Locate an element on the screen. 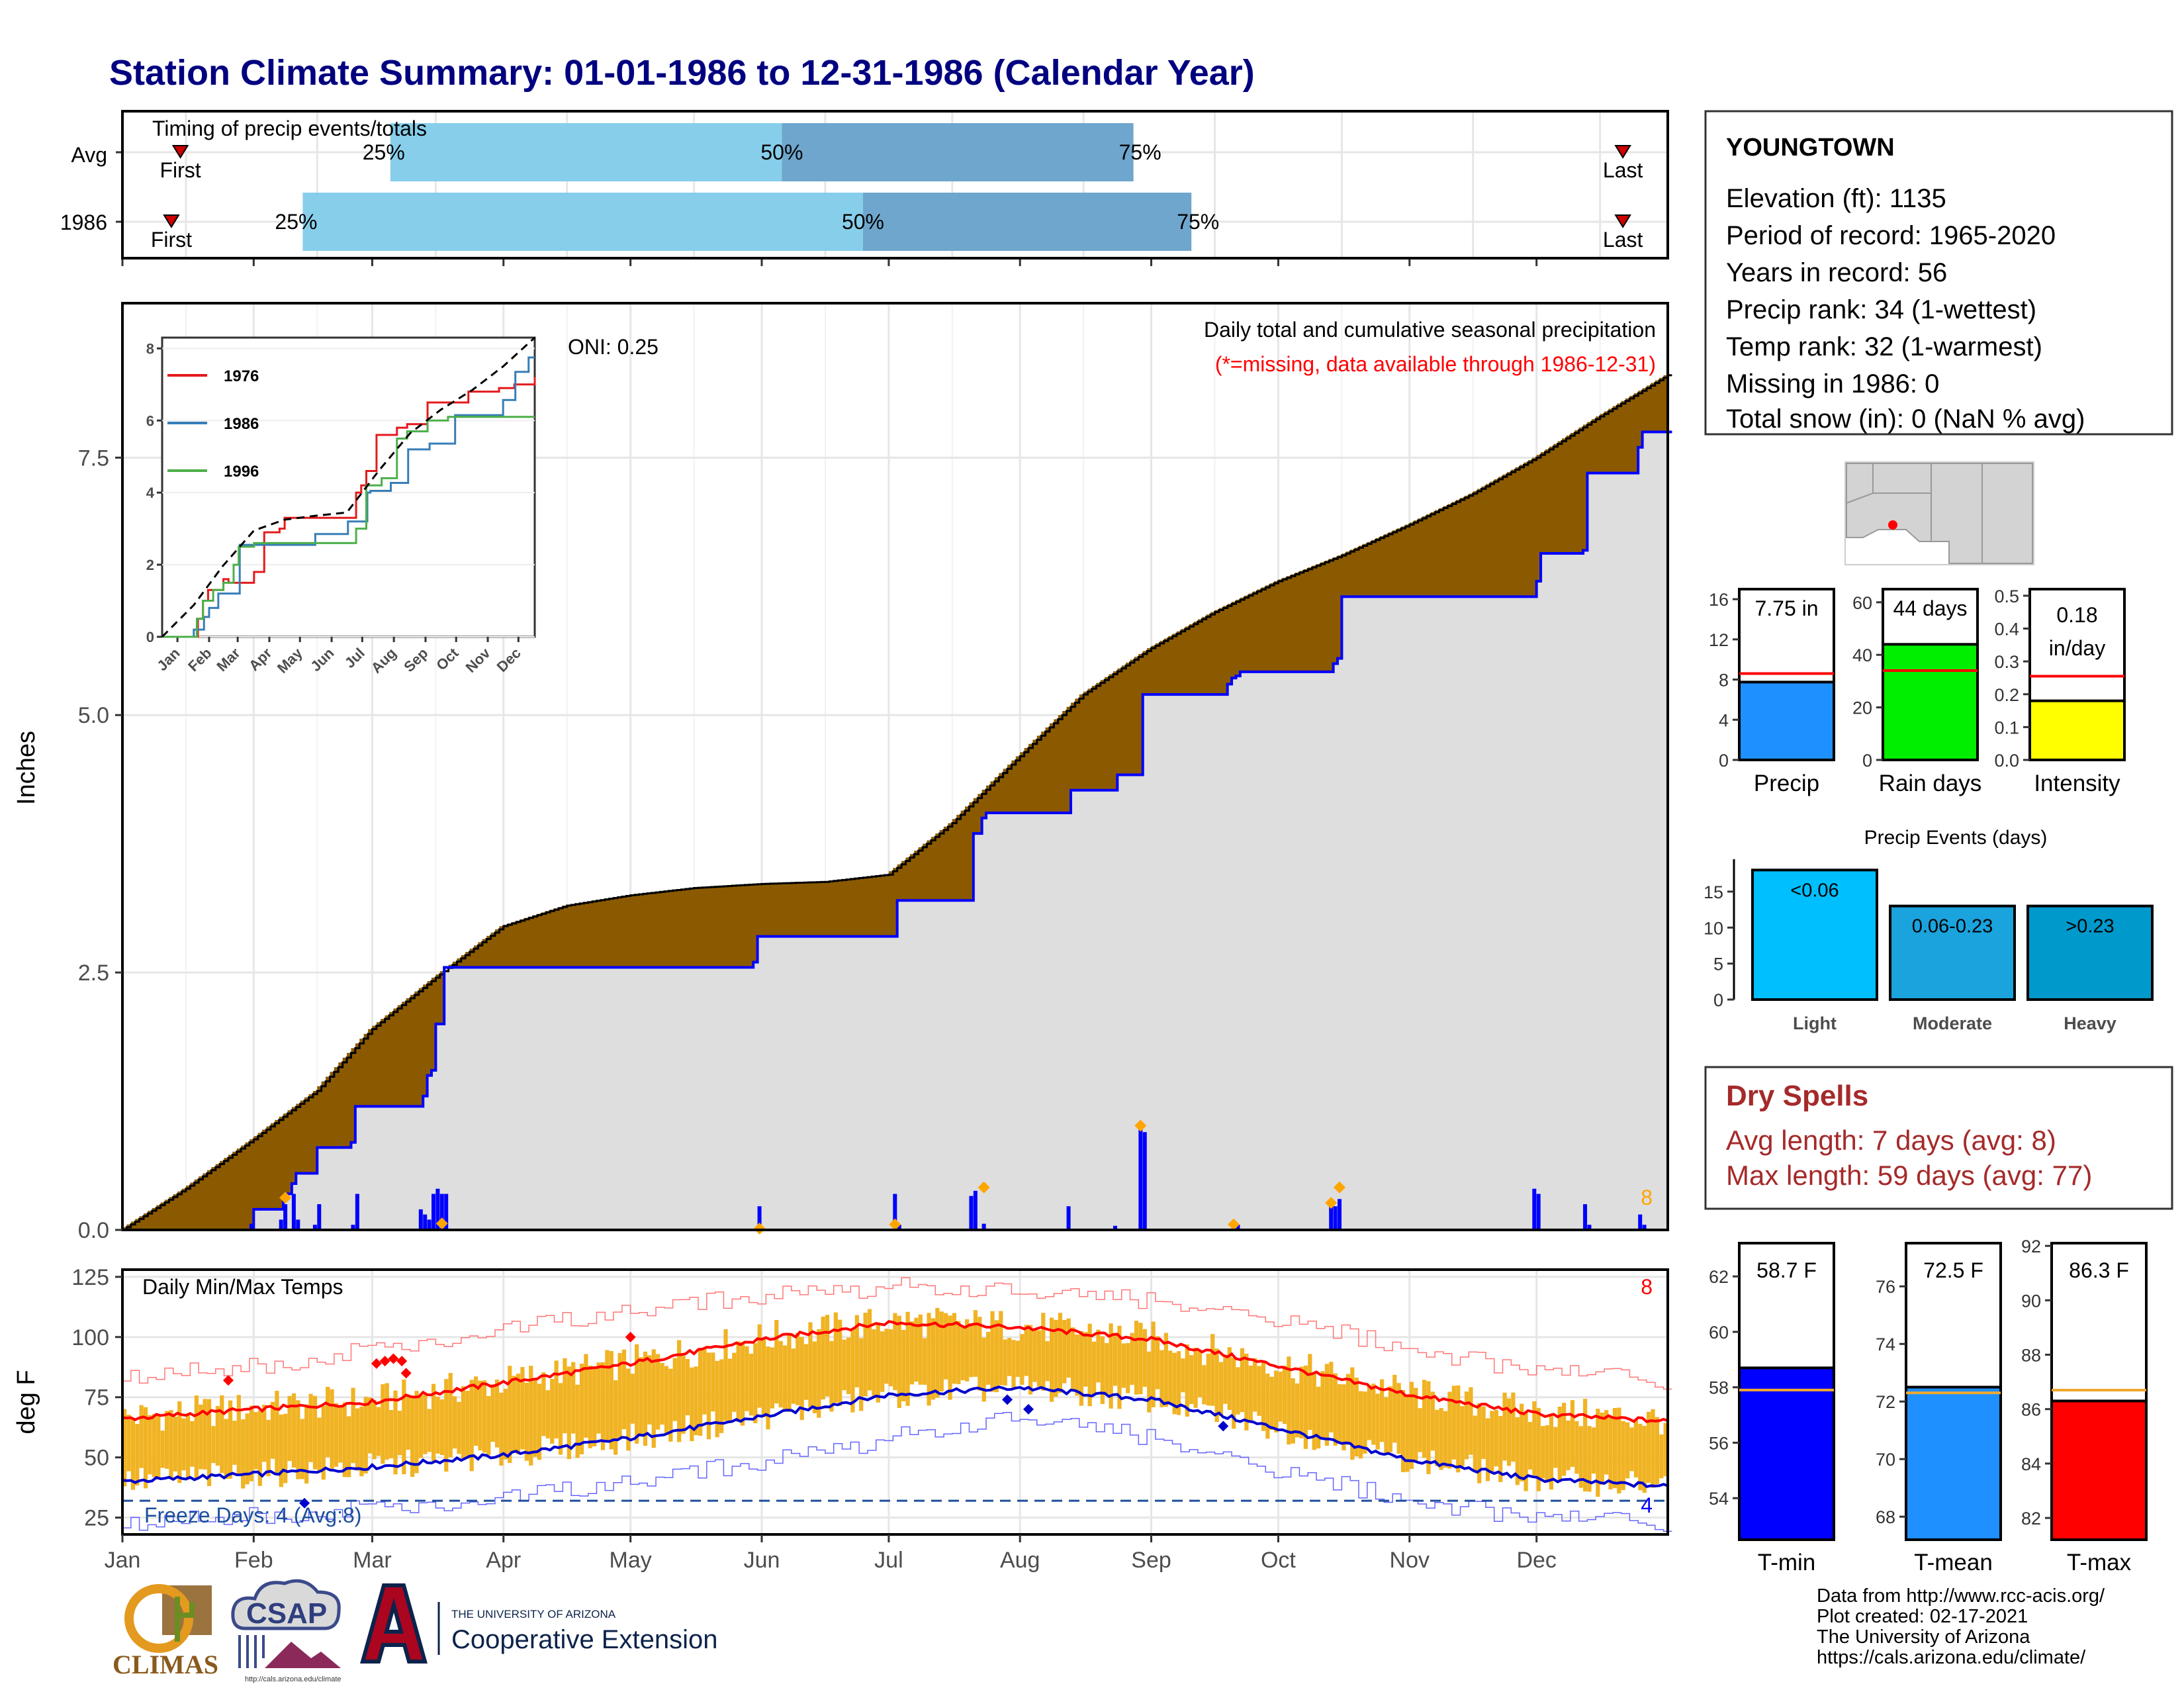  events-bar-moderate is located at coordinates (1952, 952).